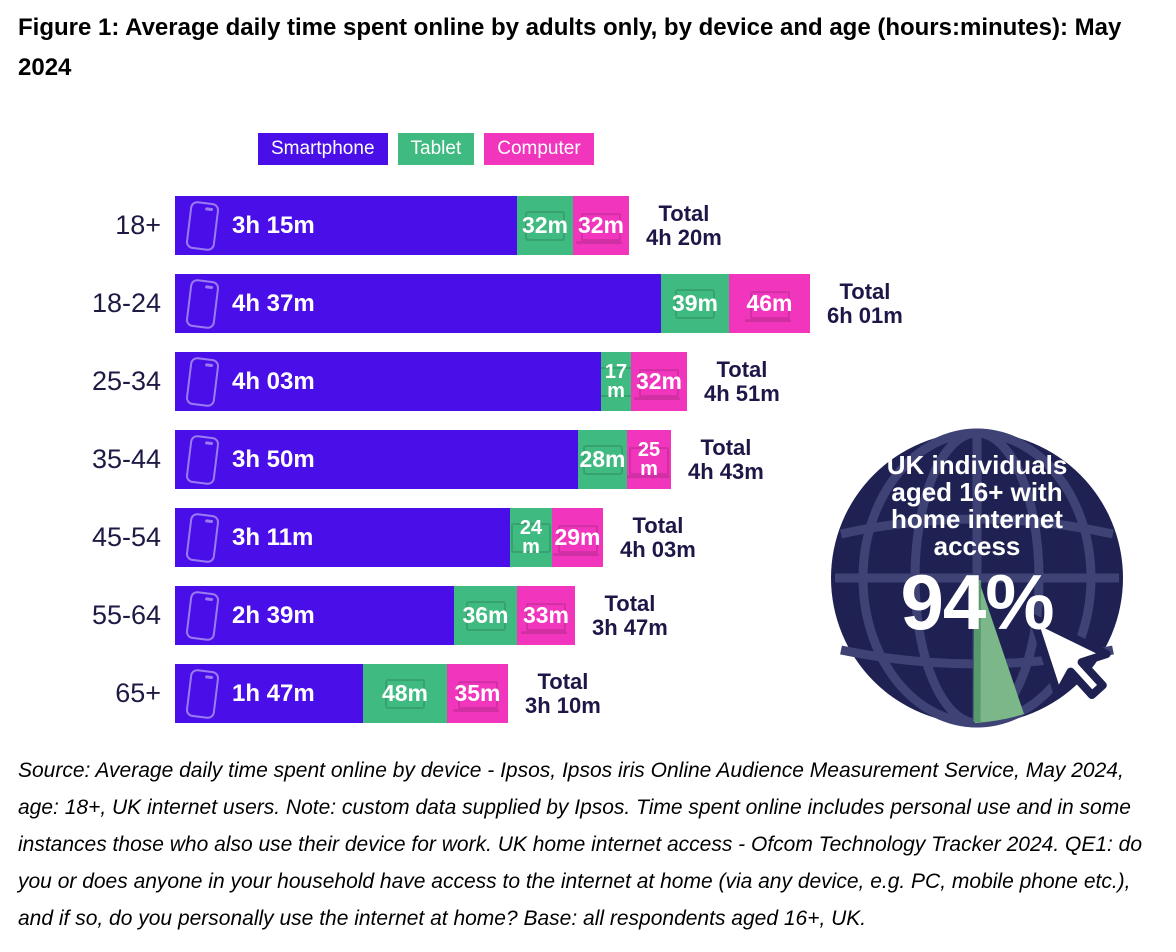 The height and width of the screenshot is (952, 1176). What do you see at coordinates (684, 225) in the screenshot?
I see `total-label: Total 4h 20m` at bounding box center [684, 225].